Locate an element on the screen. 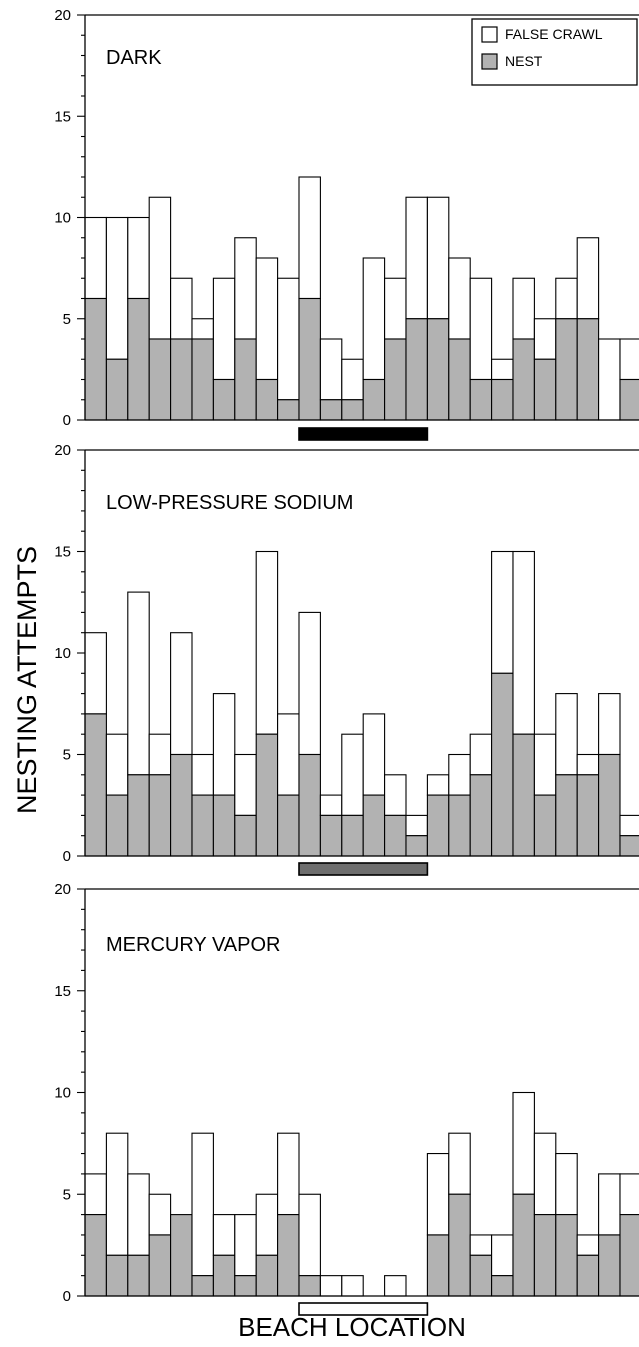 This screenshot has width=639, height=1347. legend-label-false-crawl: FALSE CRAWL is located at coordinates (554, 34).